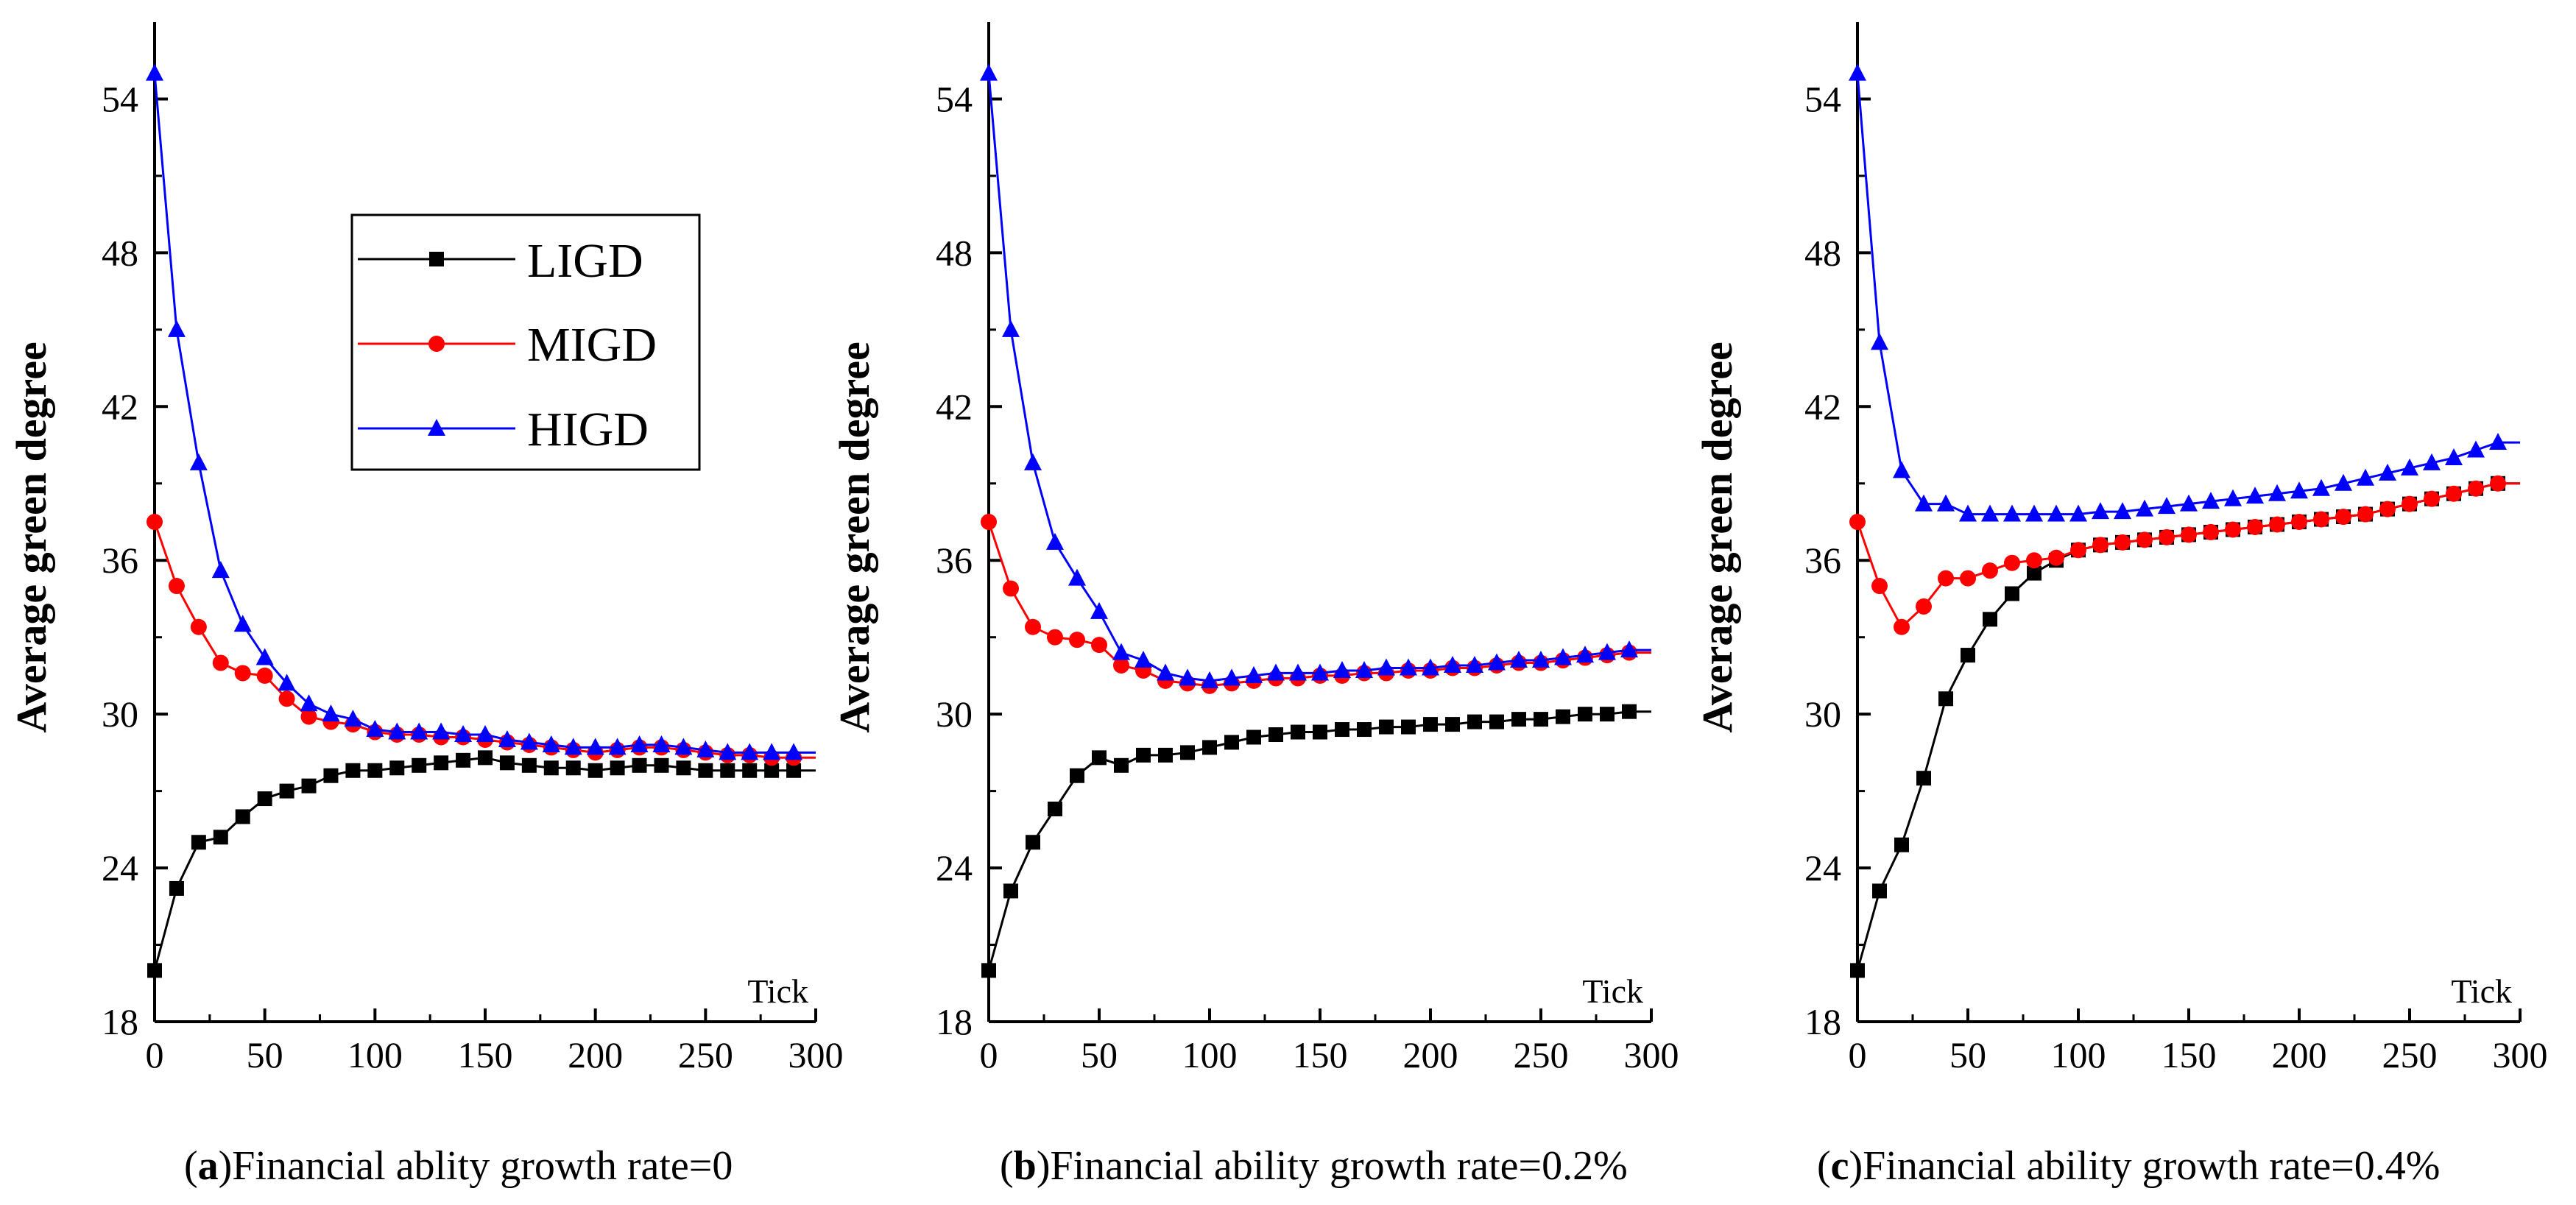 The height and width of the screenshot is (1205, 2576). What do you see at coordinates (484, 864) in the screenshot?
I see `series-line-ligd` at bounding box center [484, 864].